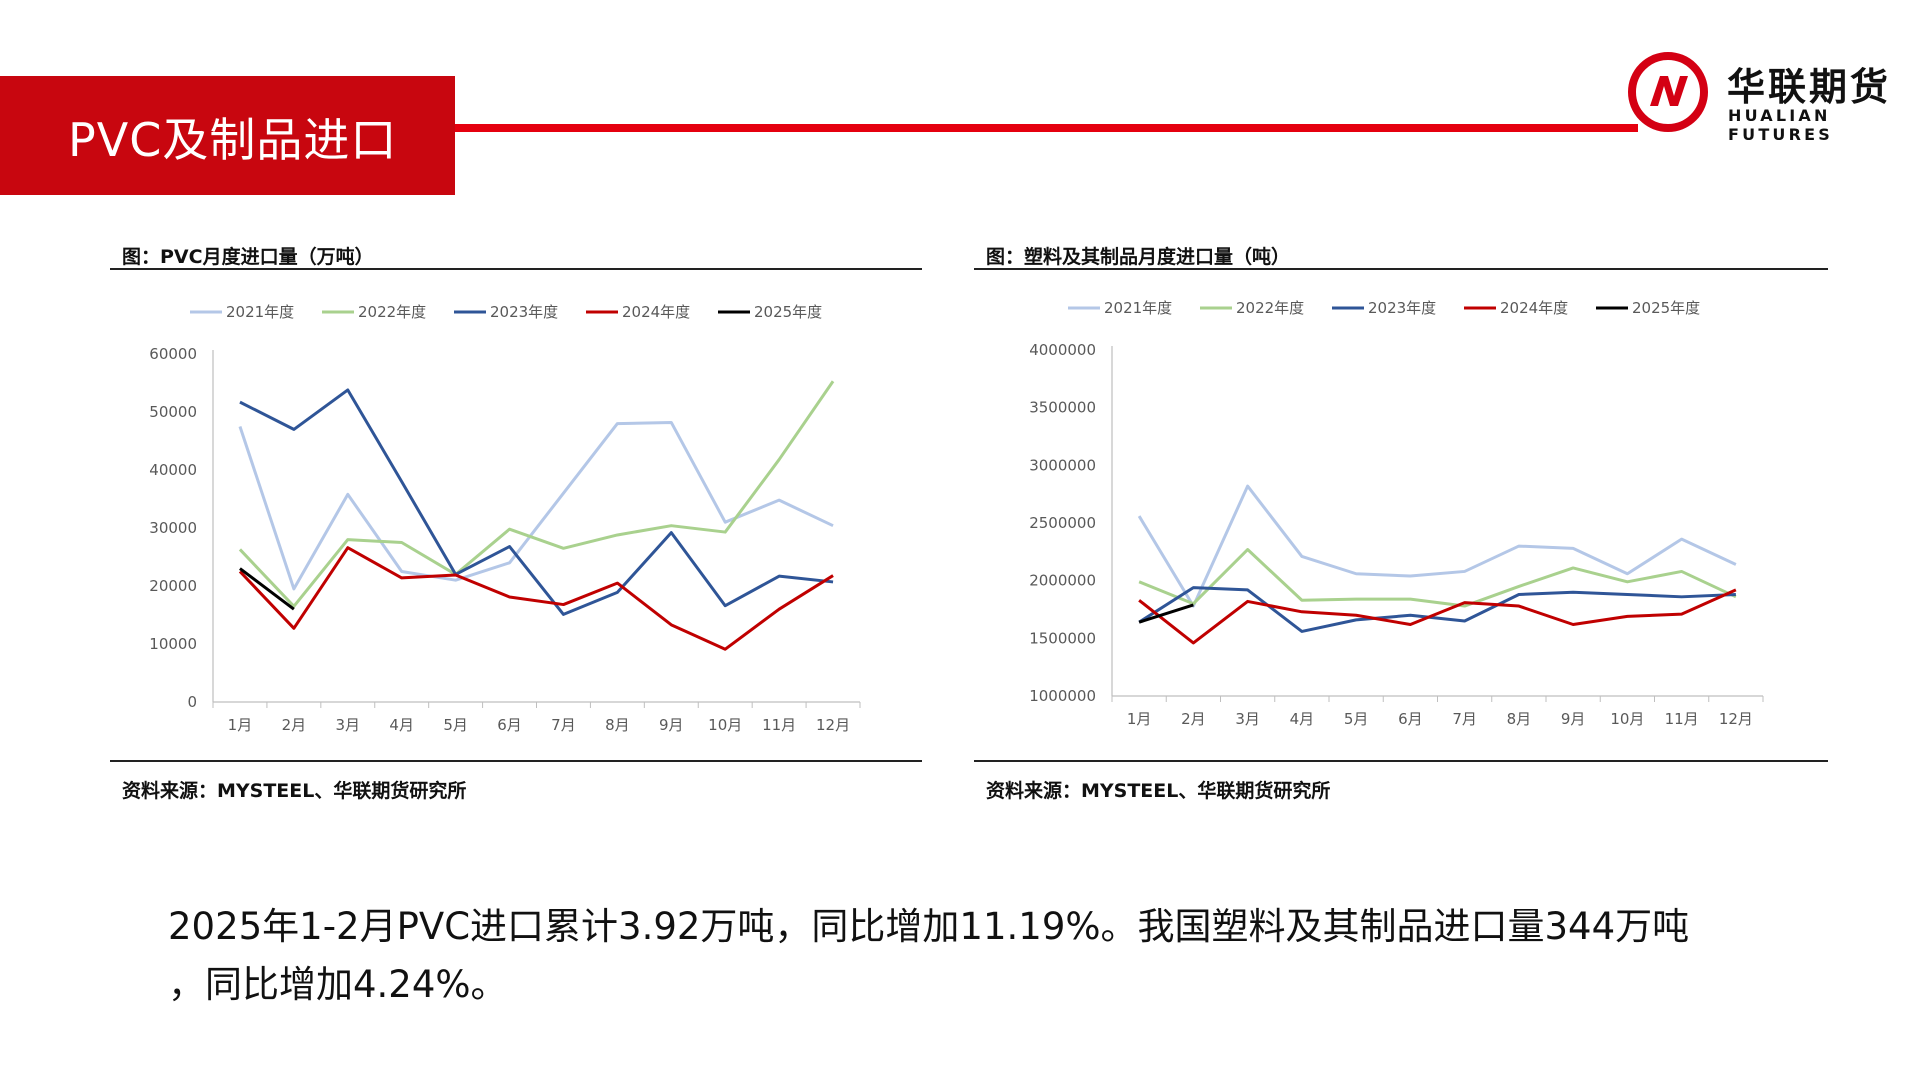 This screenshot has height=1080, width=1920. What do you see at coordinates (1437, 546) in the screenshot?
I see `series-line-2021年度` at bounding box center [1437, 546].